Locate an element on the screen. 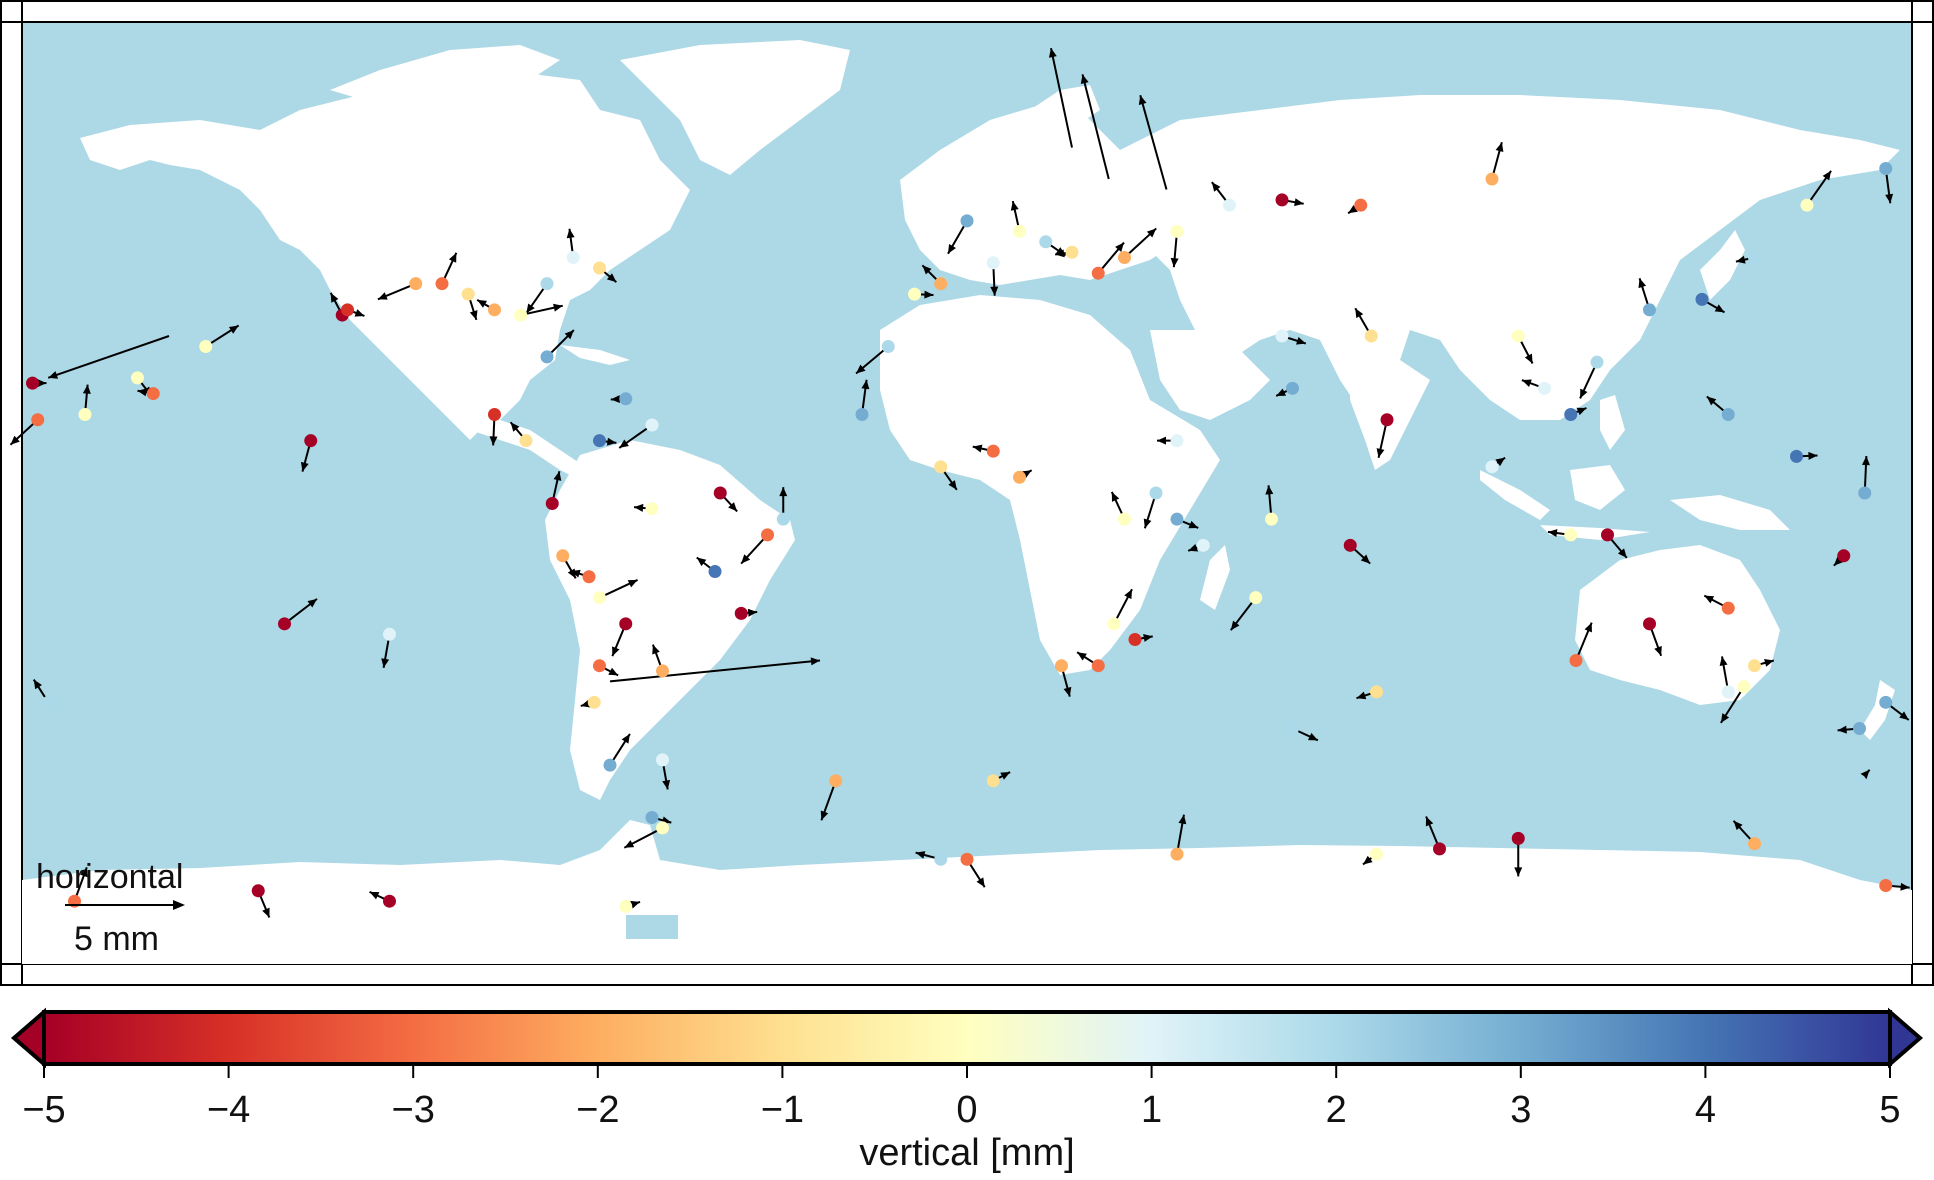  colorbar-tick-label: −4 is located at coordinates (228, 1110).